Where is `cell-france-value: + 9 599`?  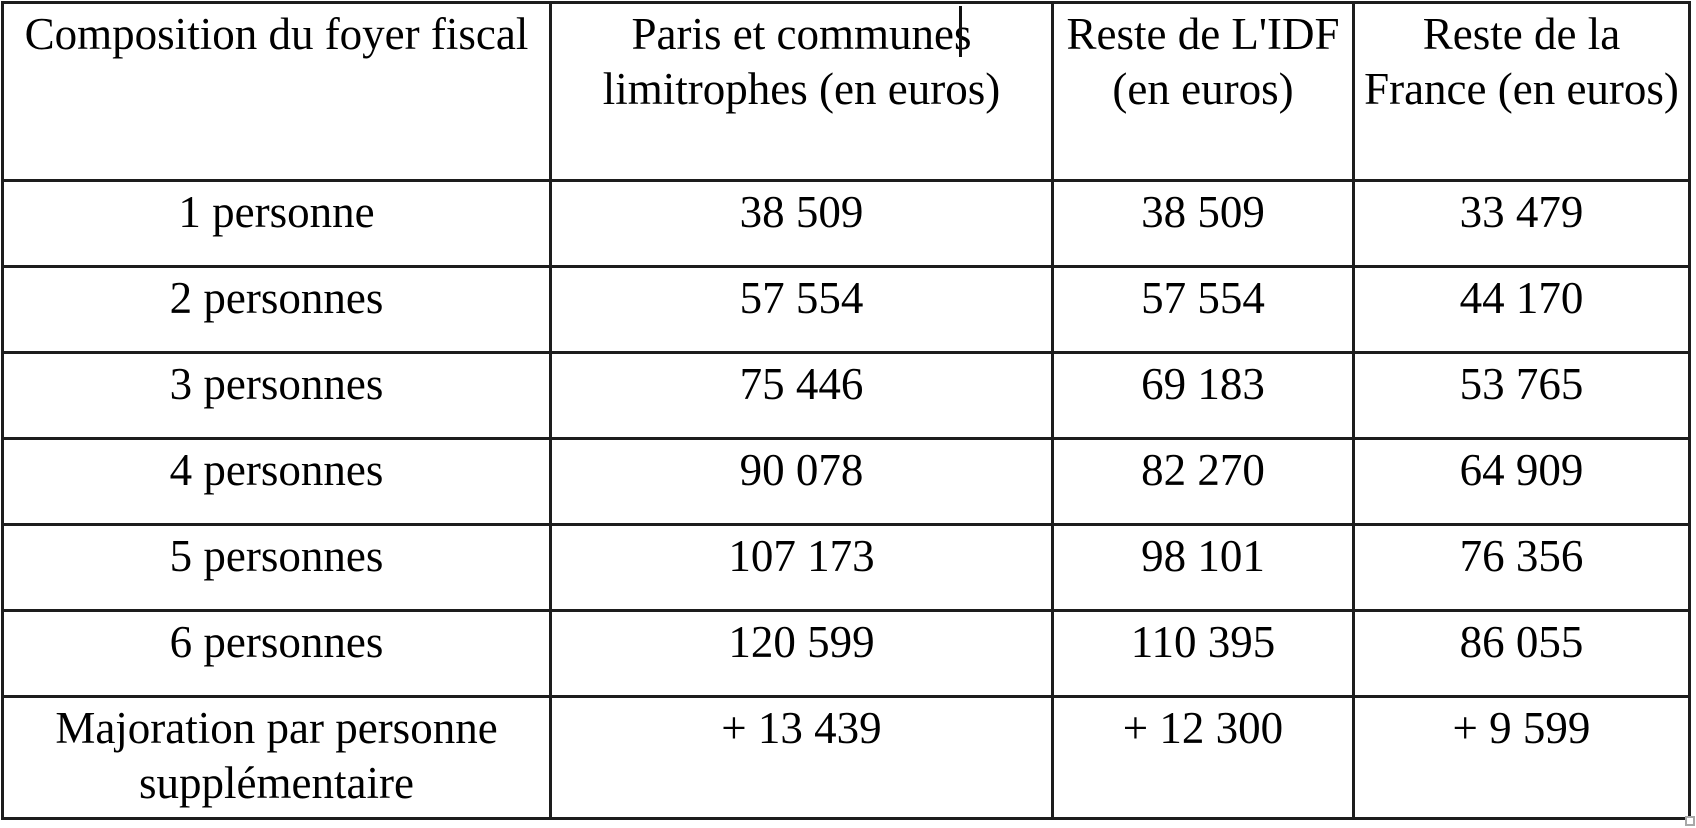
cell-france-value: + 9 599 is located at coordinates (1521, 757).